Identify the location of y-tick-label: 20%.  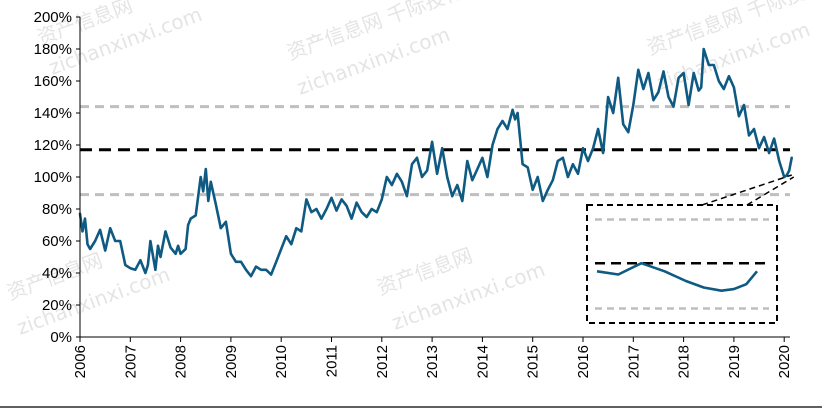
(57, 305).